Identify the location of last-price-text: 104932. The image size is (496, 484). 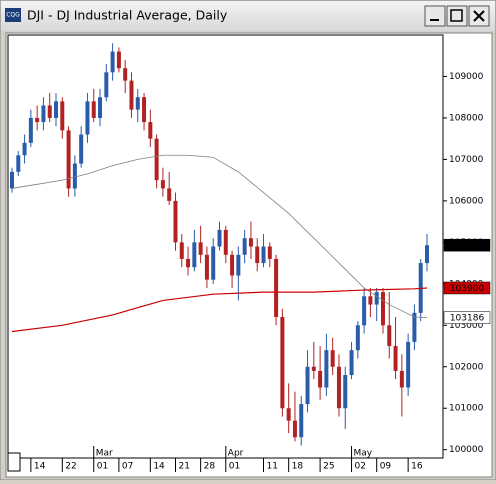
(467, 246).